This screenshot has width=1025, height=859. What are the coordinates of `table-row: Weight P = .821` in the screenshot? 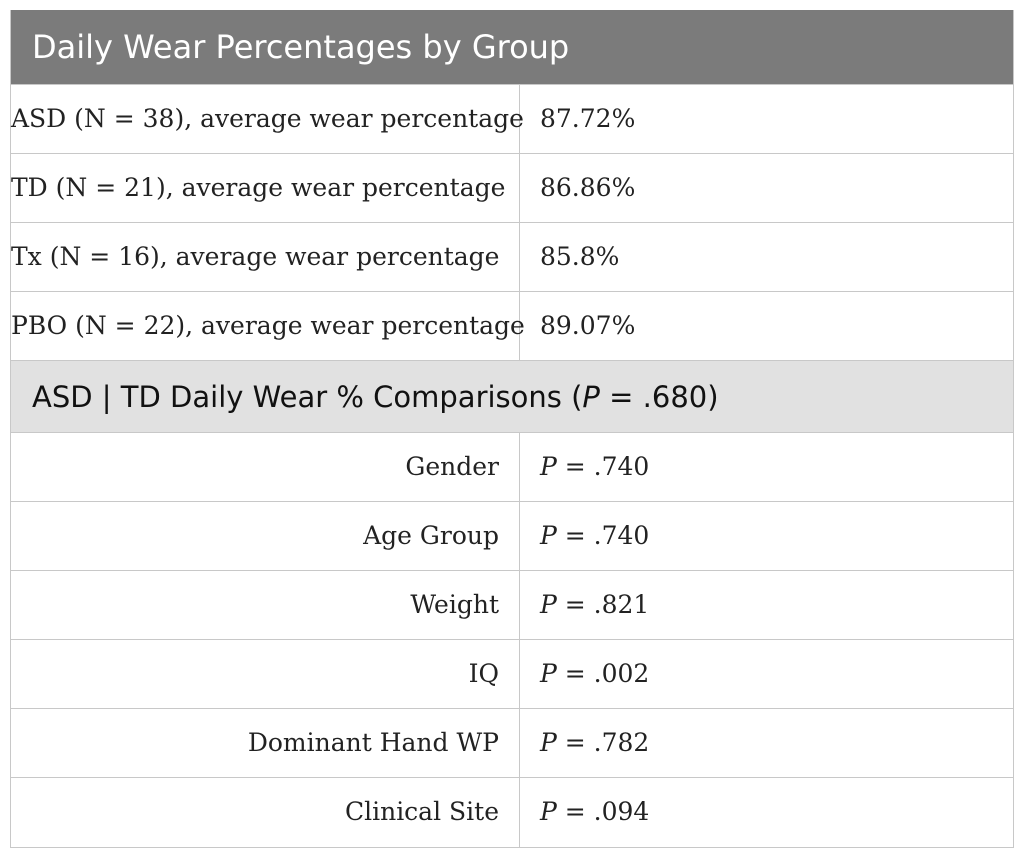 It's located at (512, 605).